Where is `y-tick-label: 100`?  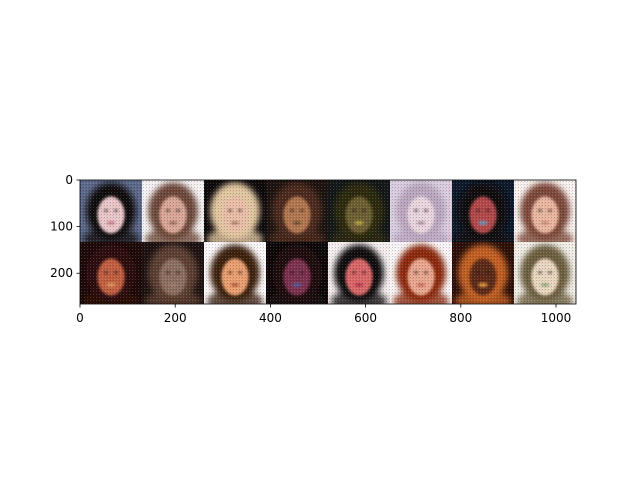 y-tick-label: 100 is located at coordinates (61, 227).